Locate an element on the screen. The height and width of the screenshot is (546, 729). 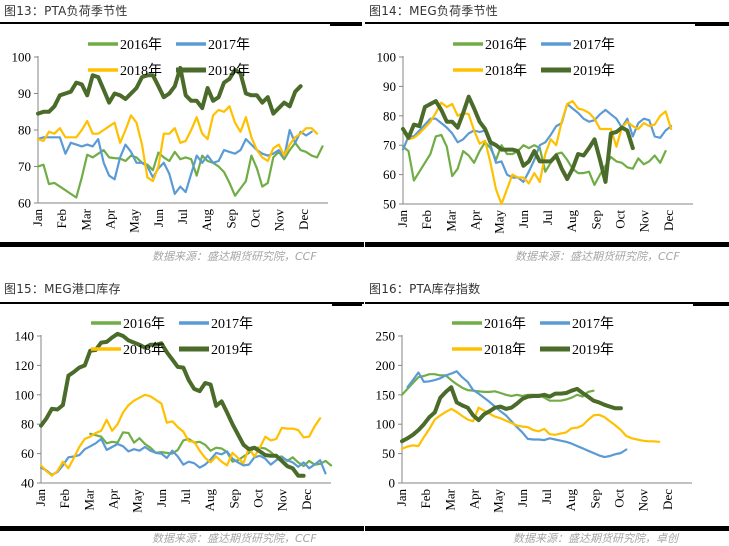
y-tick-label: 120 is located at coordinates (25, 365).